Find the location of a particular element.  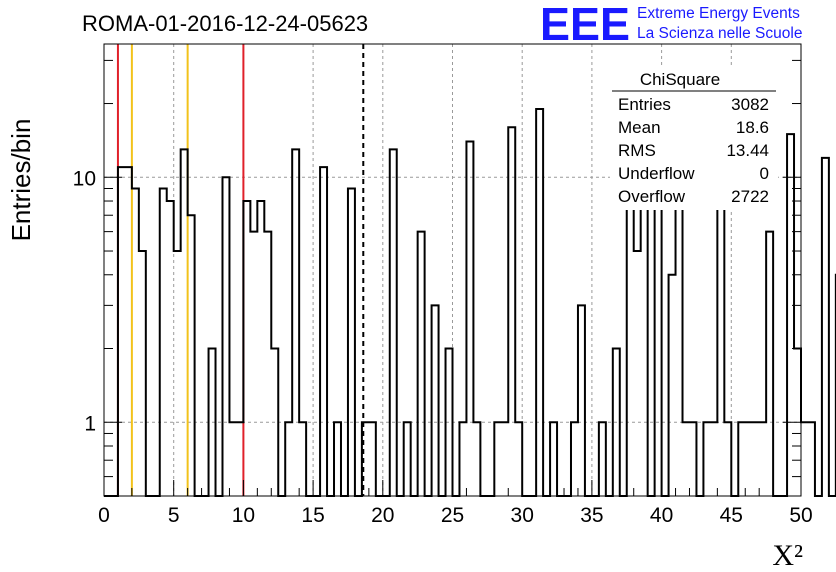

x-tick-labels: 0 5 10 15 20 25 30 35 40 45 50 is located at coordinates (455, 515).